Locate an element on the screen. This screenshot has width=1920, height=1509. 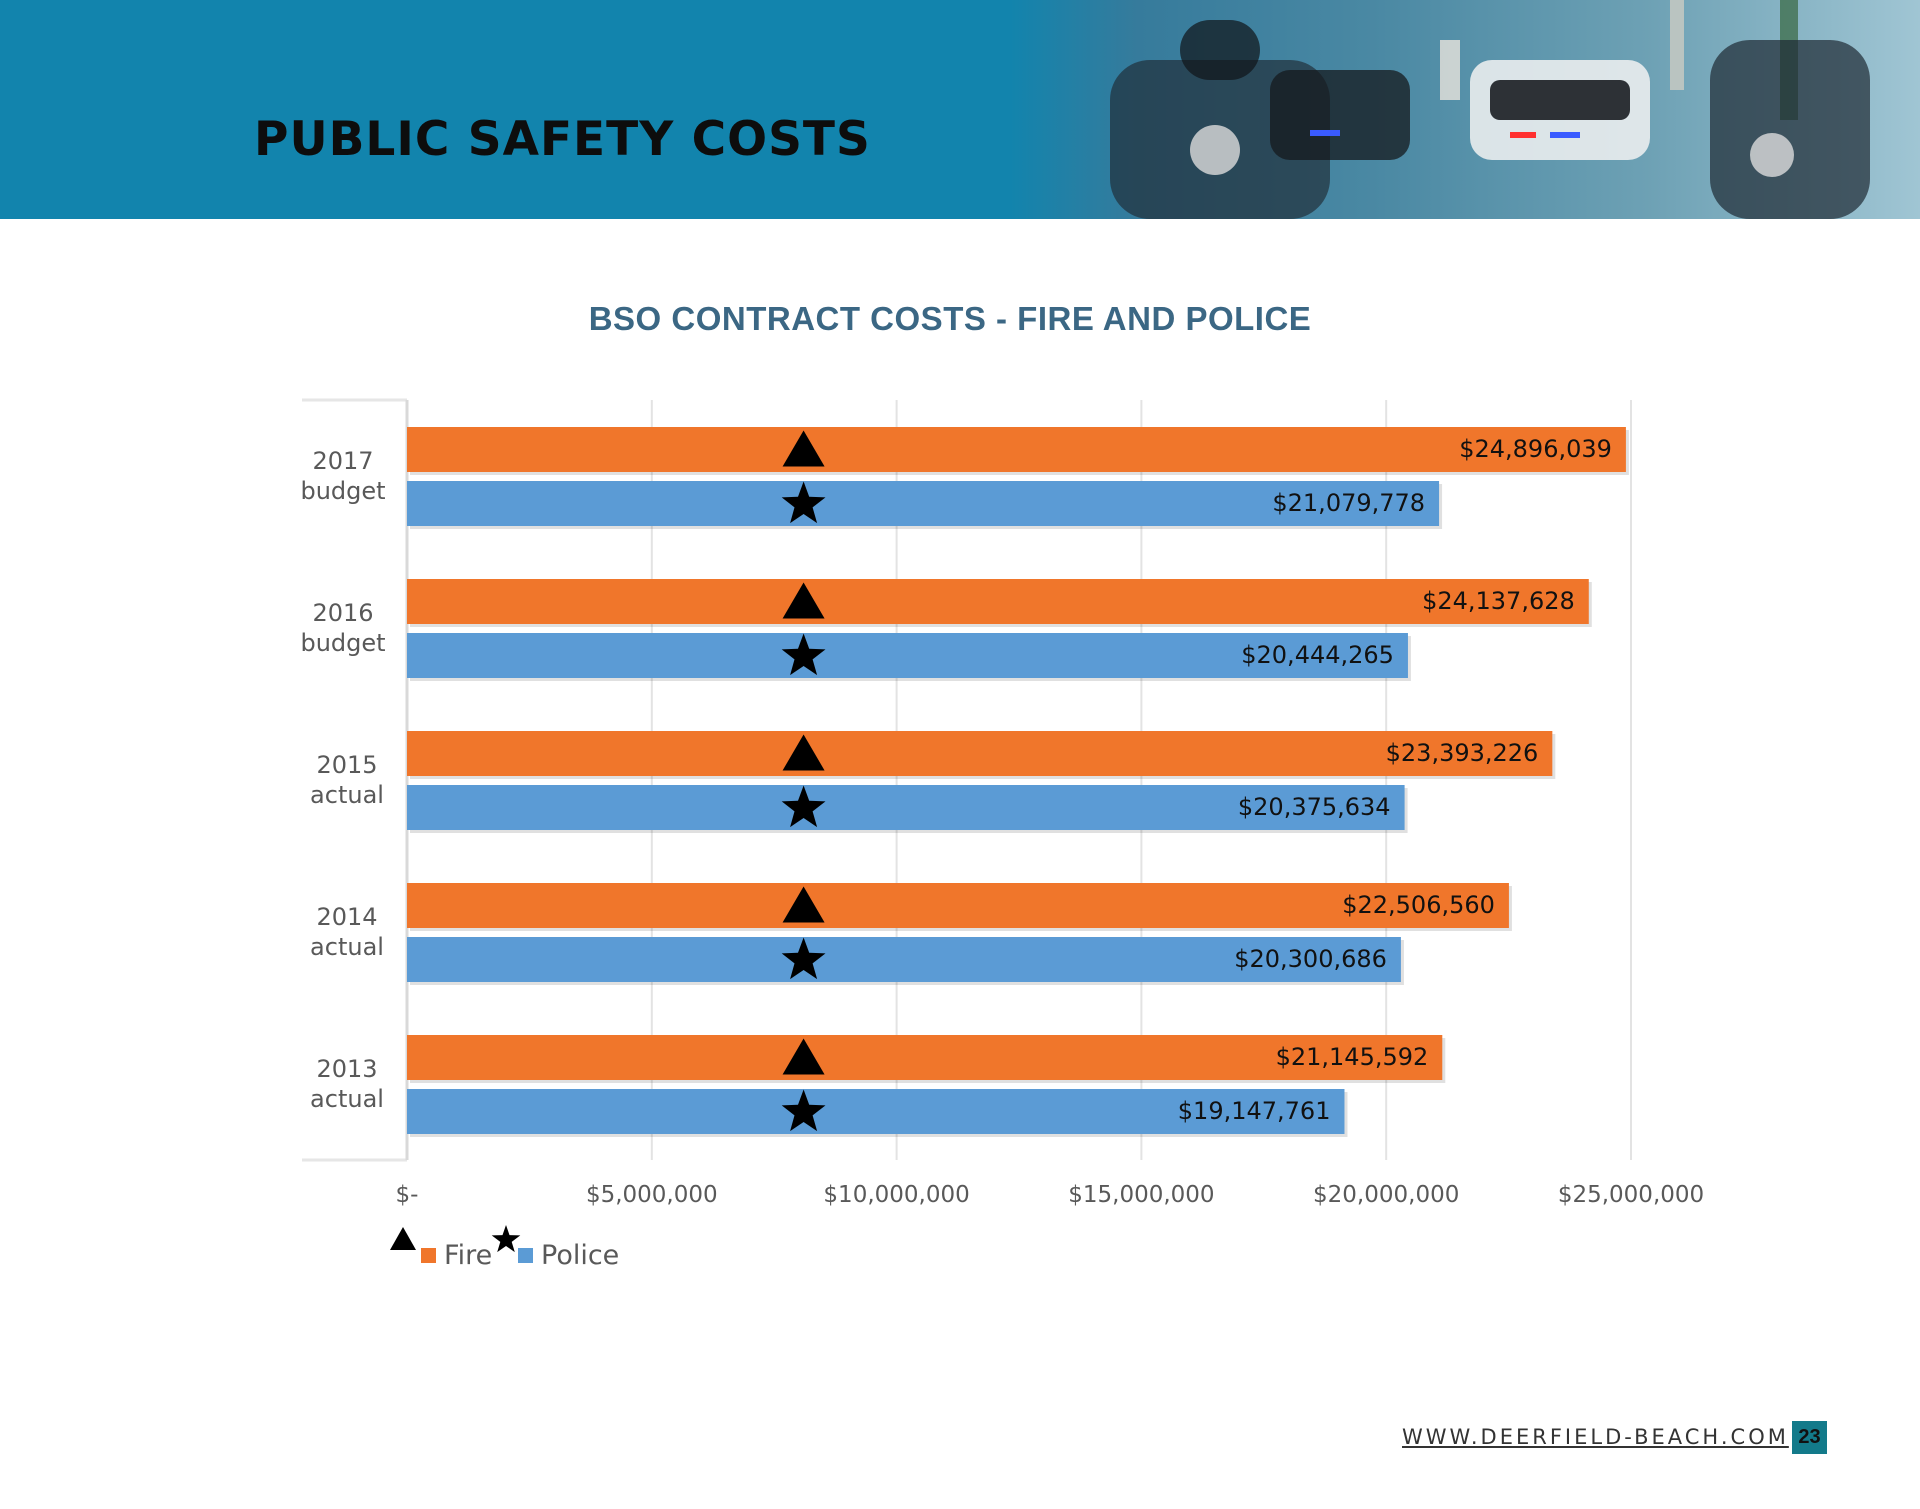
category-label-year: 2017 is located at coordinates (342, 461).